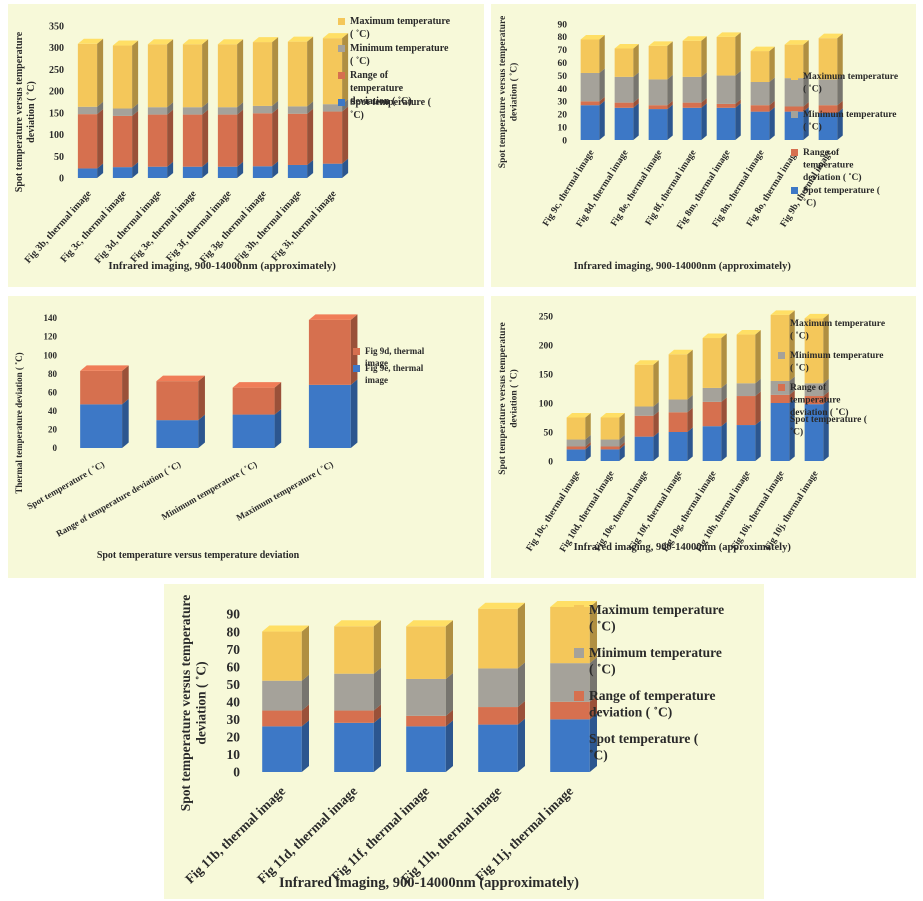 The height and width of the screenshot is (901, 923). What do you see at coordinates (395, 351) in the screenshot?
I see `legend-label: Fig 9d, thermal` at bounding box center [395, 351].